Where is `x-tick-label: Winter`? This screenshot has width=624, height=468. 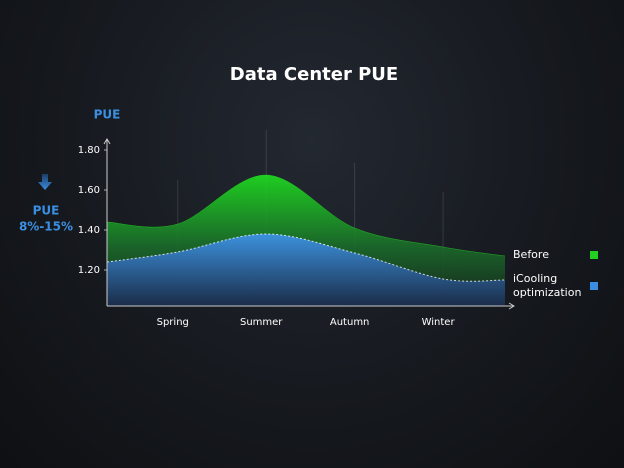 x-tick-label: Winter is located at coordinates (439, 322).